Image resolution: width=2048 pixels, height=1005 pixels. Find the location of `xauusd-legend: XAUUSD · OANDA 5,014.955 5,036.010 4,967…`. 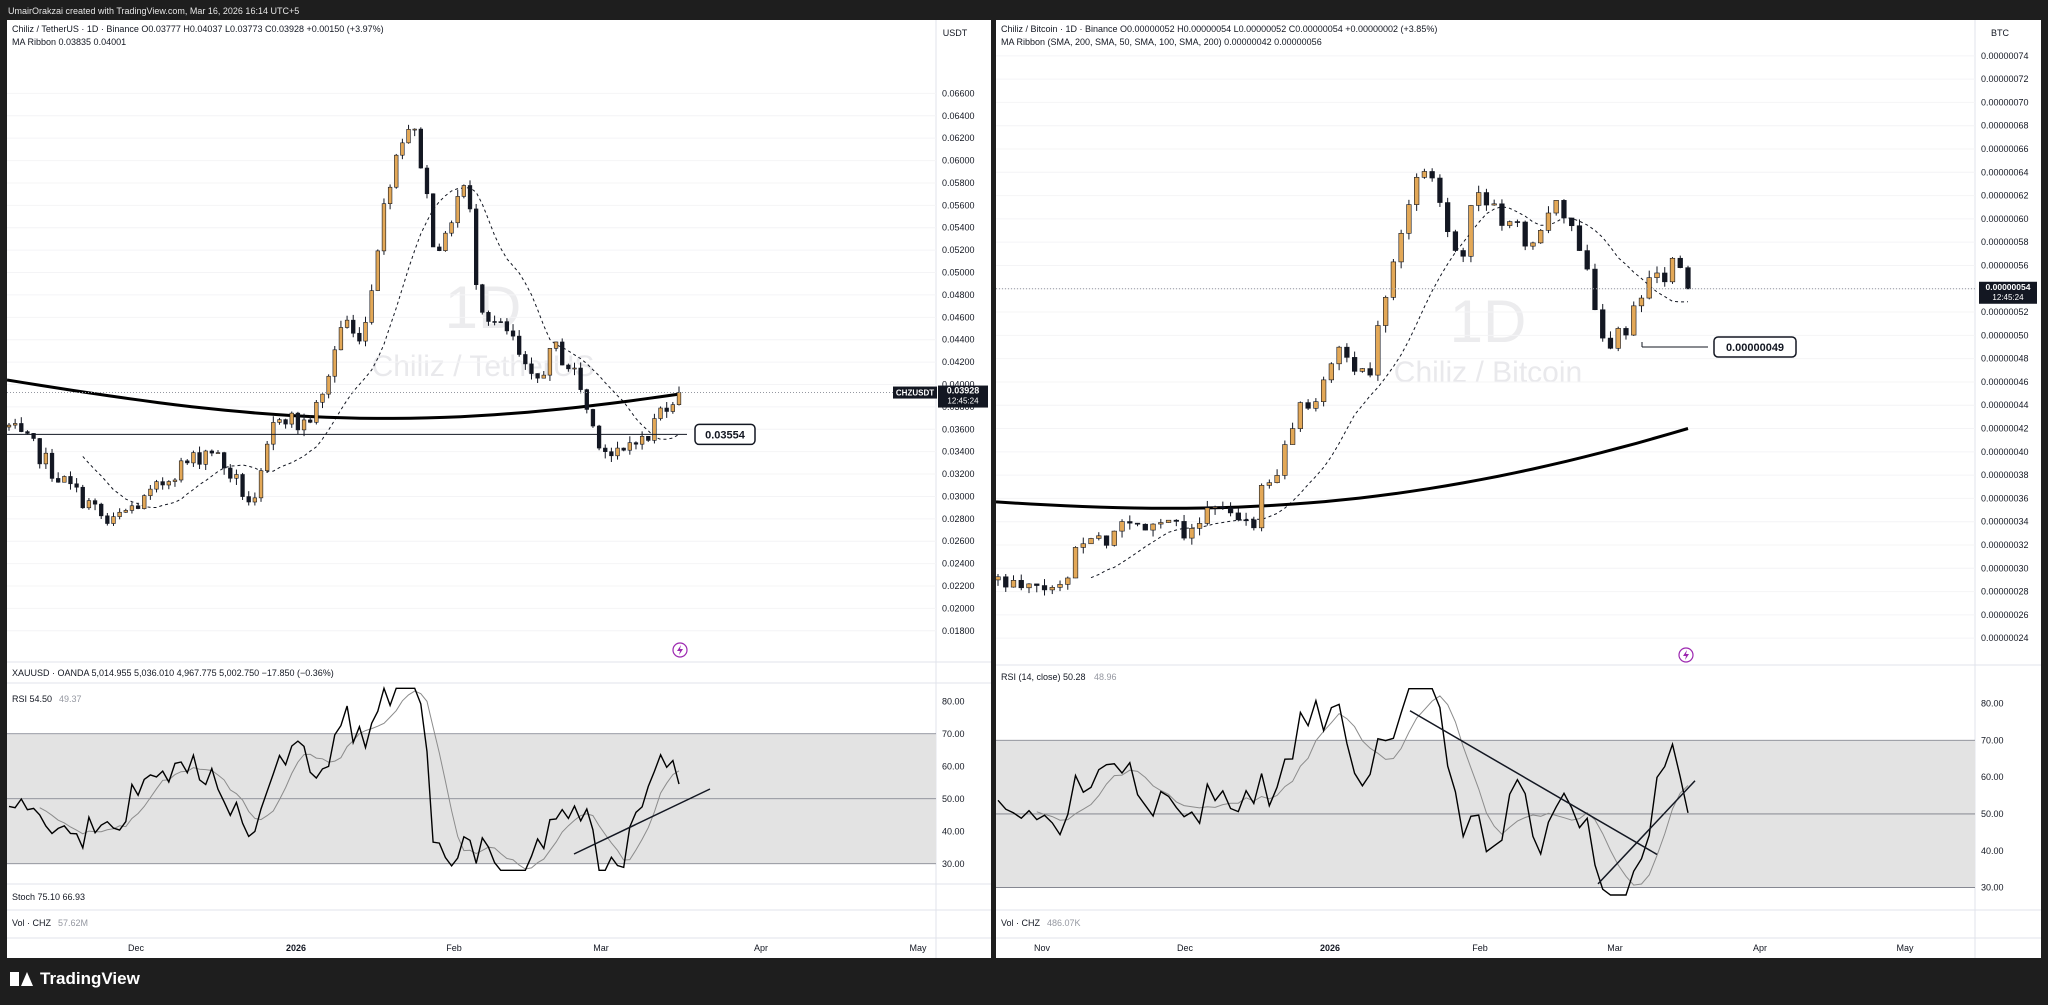

xauusd-legend: XAUUSD · OANDA 5,014.955 5,036.010 4,967… is located at coordinates (173, 673).